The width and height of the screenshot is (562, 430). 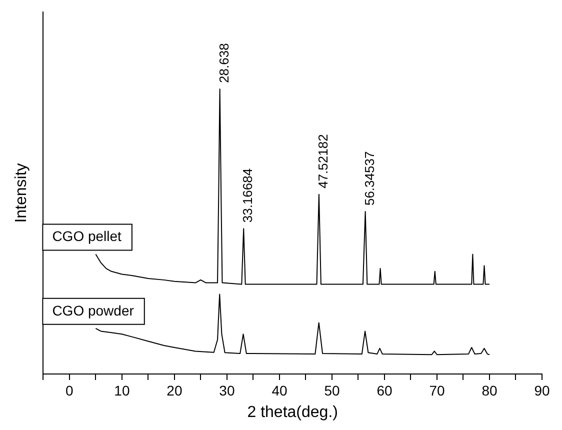 What do you see at coordinates (332, 390) in the screenshot?
I see `x-tick-label: 50` at bounding box center [332, 390].